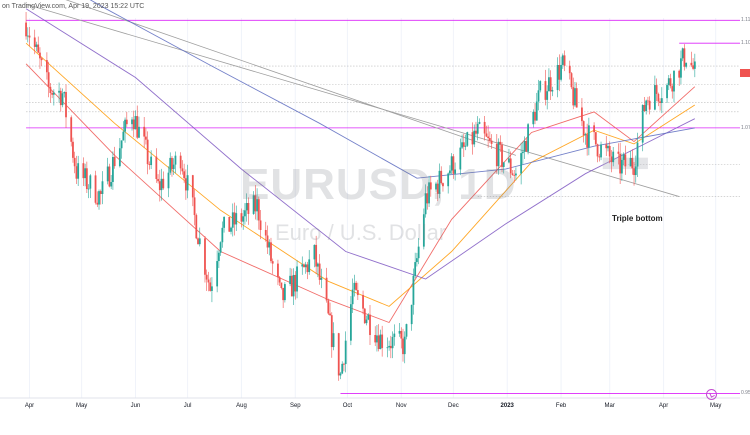 The height and width of the screenshot is (435, 750). I want to click on time-axis-label: Feb, so click(561, 406).